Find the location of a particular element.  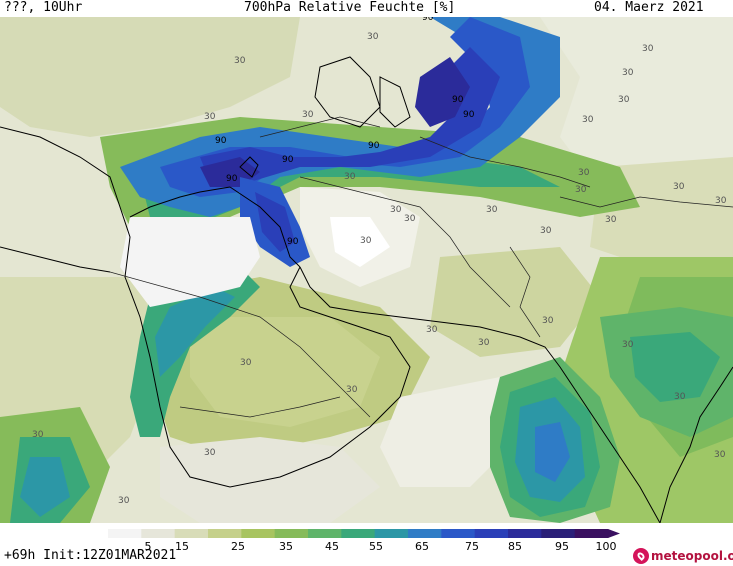

run-info: +69h Init:12Z01MAR2021 is located at coordinates (90, 555).